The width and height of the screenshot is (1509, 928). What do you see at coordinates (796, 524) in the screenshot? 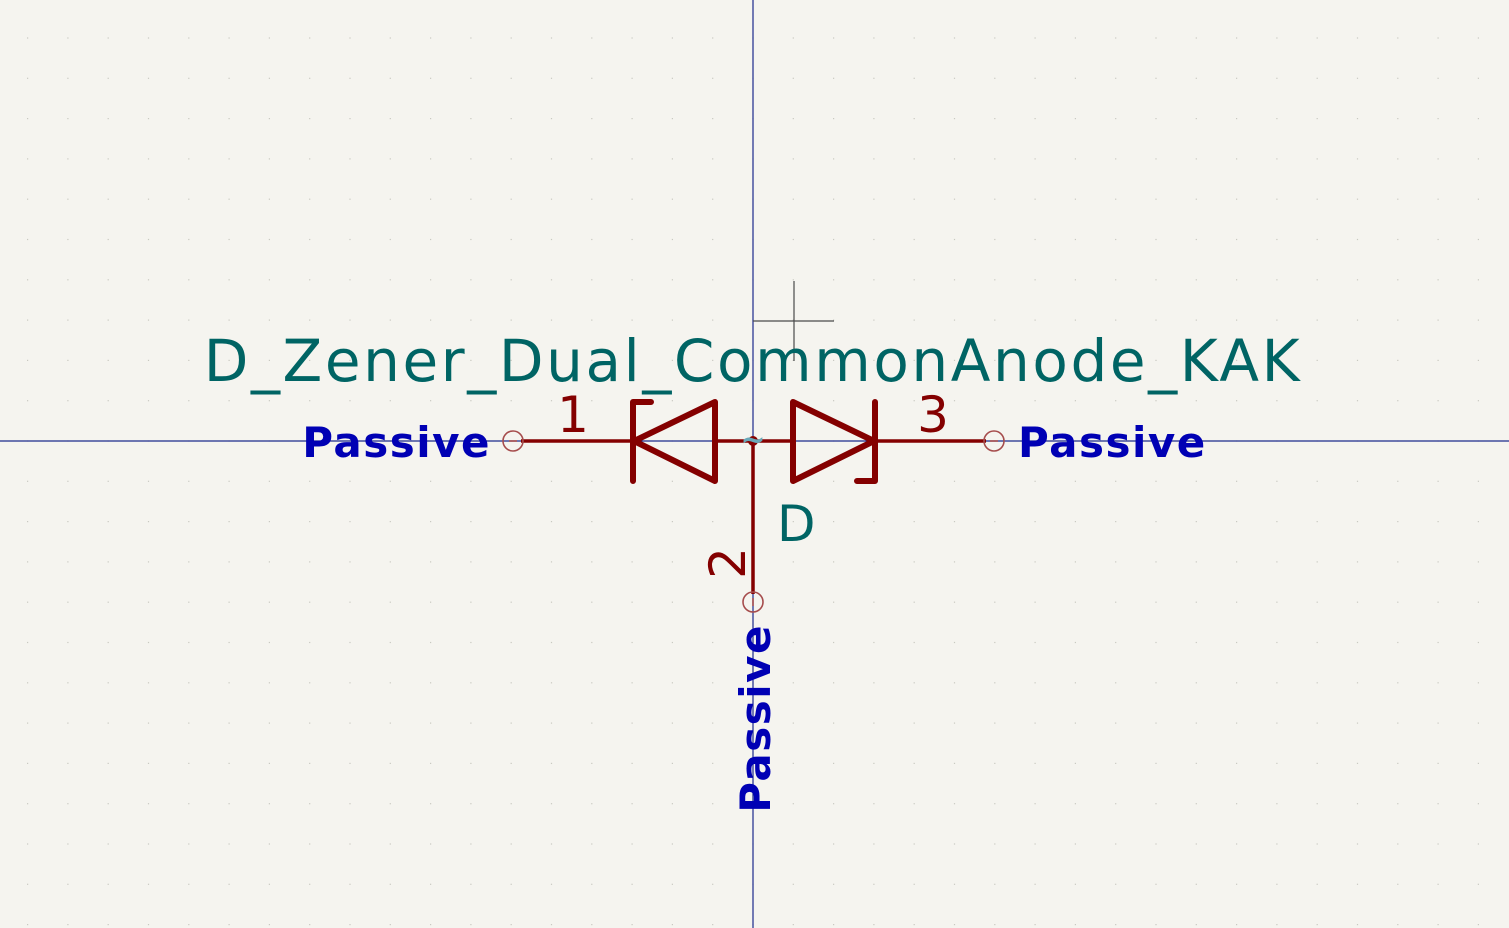
I see `reference-field: D` at bounding box center [796, 524].